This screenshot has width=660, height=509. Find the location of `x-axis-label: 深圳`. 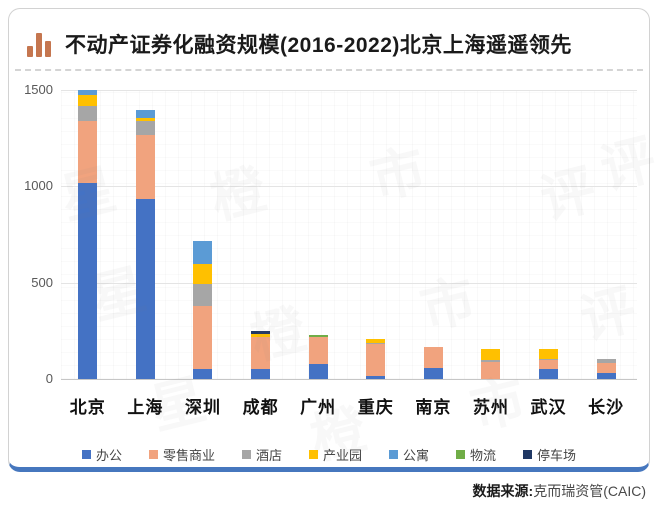

x-axis-label: 深圳 is located at coordinates (202, 407).